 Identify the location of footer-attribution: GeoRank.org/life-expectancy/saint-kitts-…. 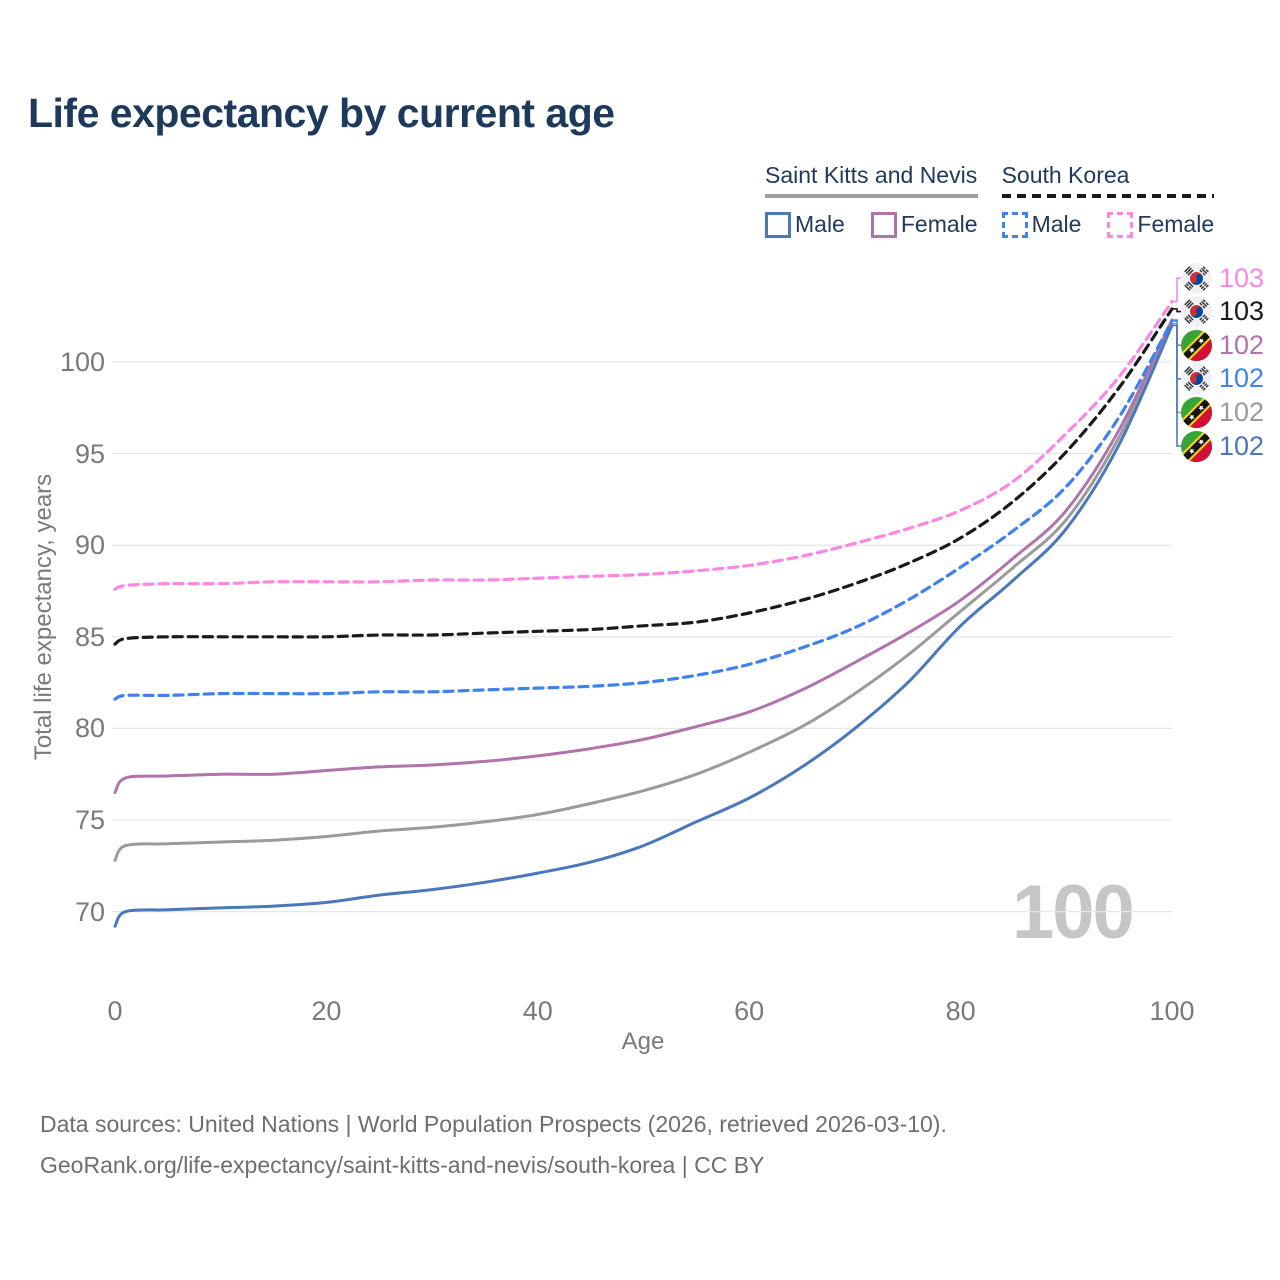
(402, 1165).